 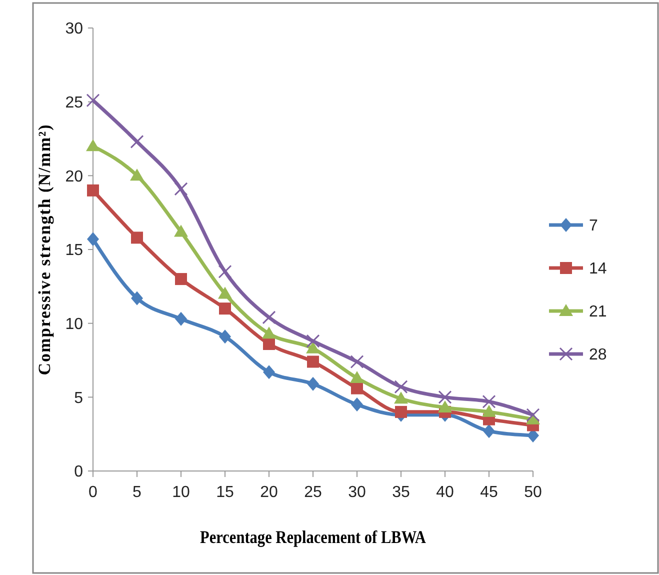 I want to click on x-tick-label: 45, so click(x=489, y=492).